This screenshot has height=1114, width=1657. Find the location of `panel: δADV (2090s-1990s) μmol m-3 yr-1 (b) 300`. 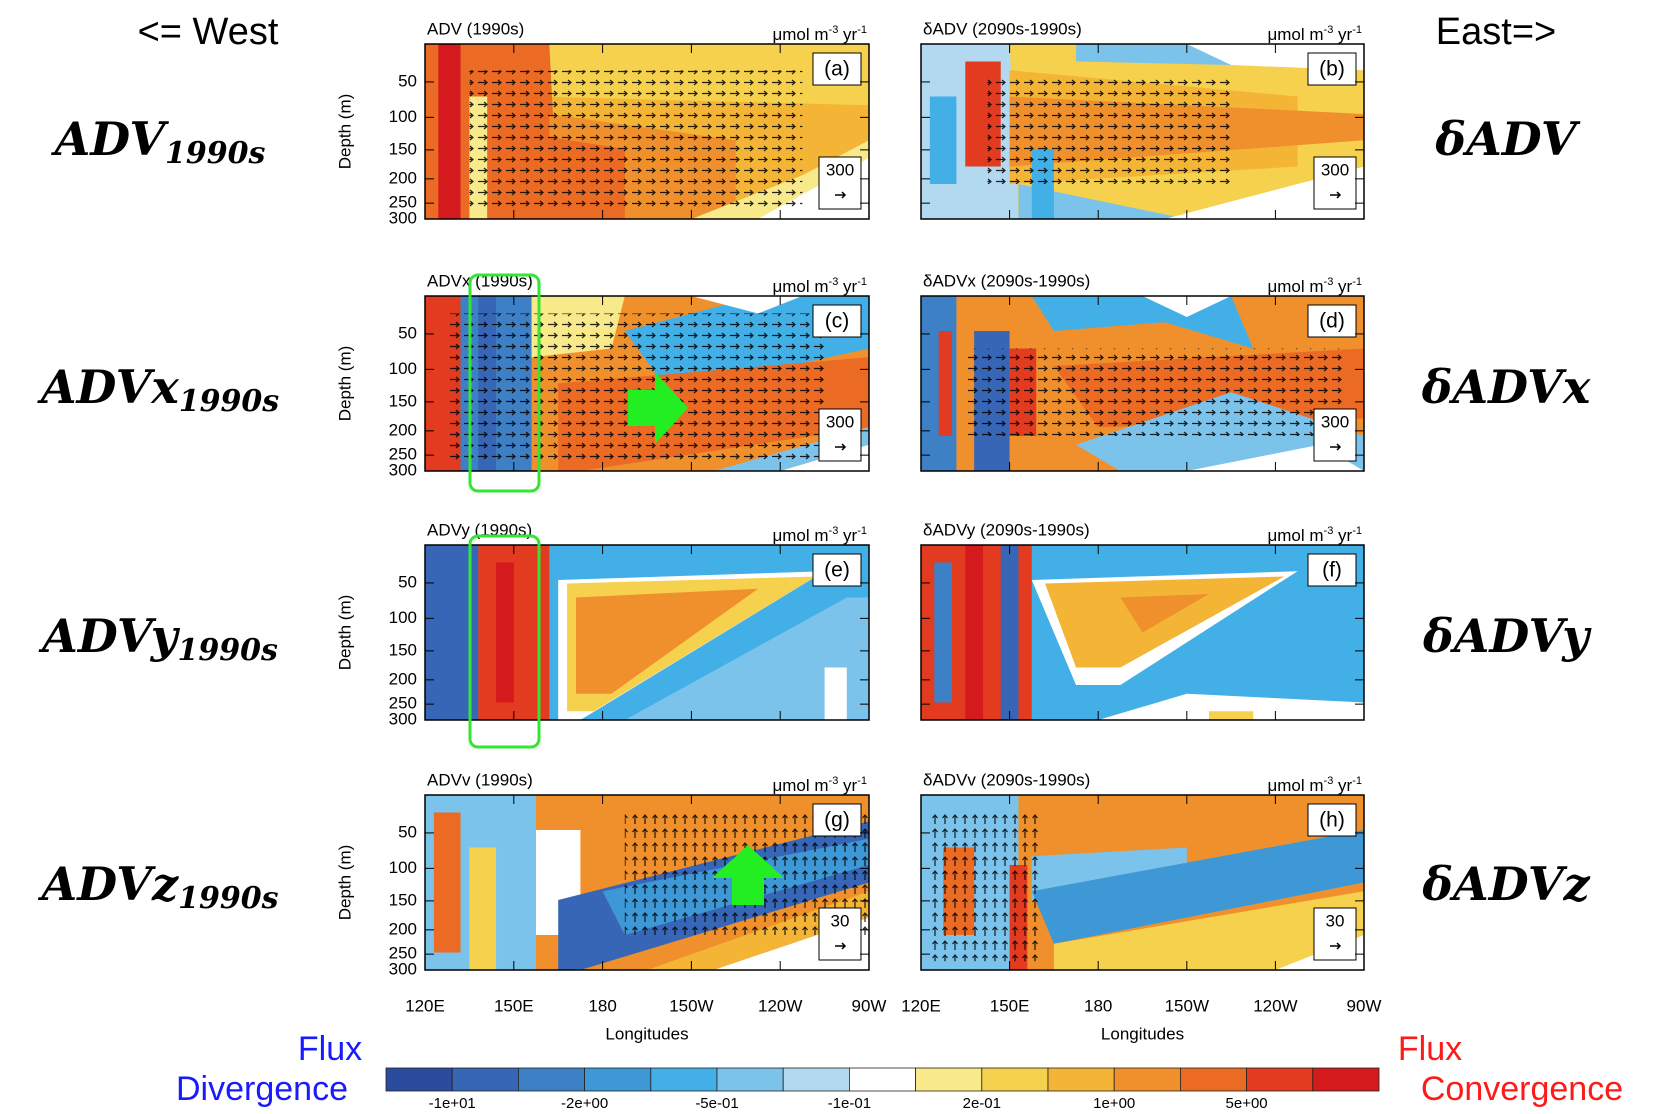

panel: δADV (2090s-1990s) μmol m-3 yr-1 (b) 300 is located at coordinates (1142, 119).